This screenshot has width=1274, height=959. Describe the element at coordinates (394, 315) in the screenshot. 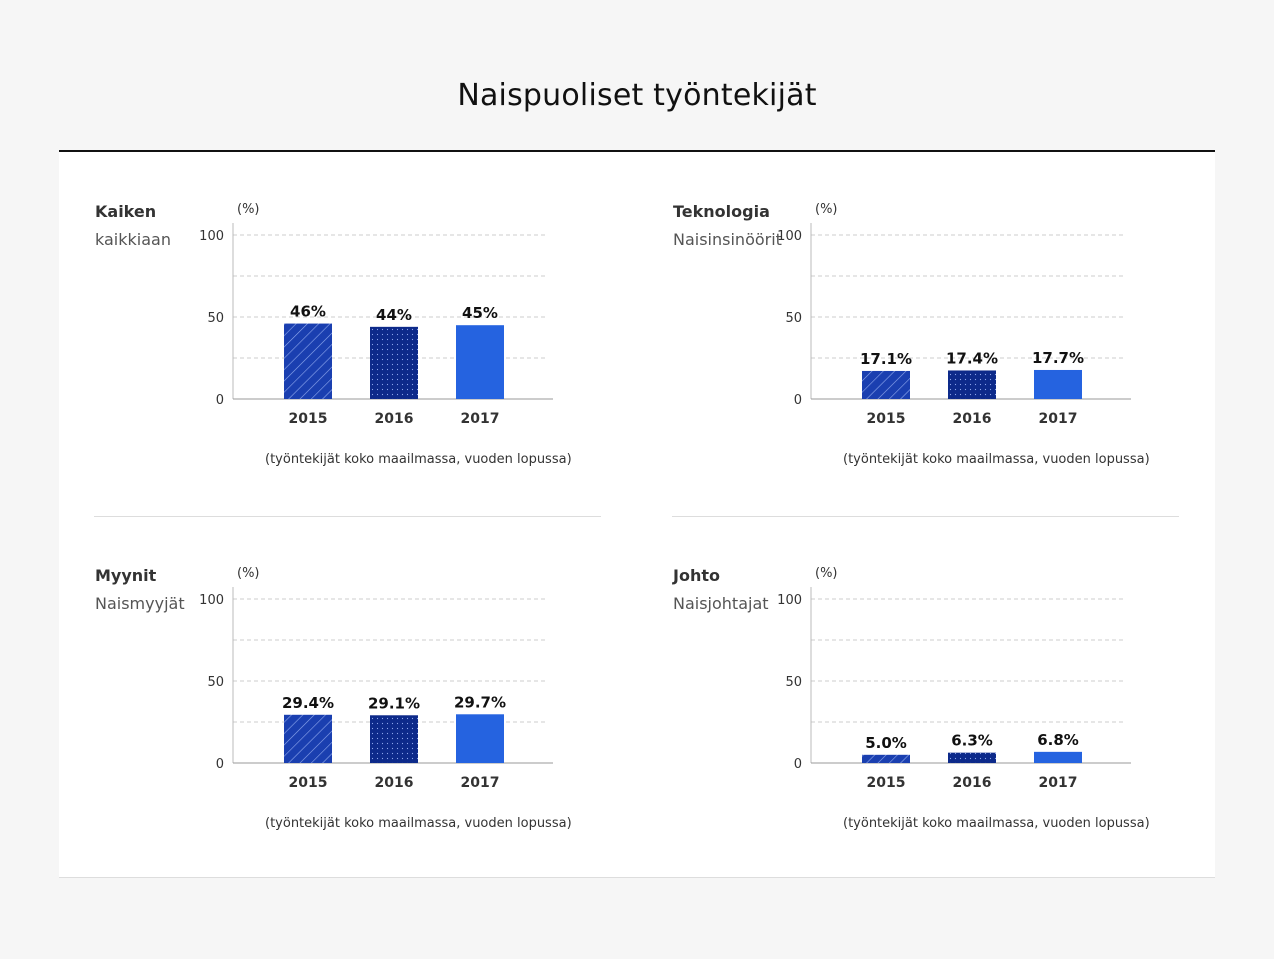

I see `data-label: 44%` at that location.